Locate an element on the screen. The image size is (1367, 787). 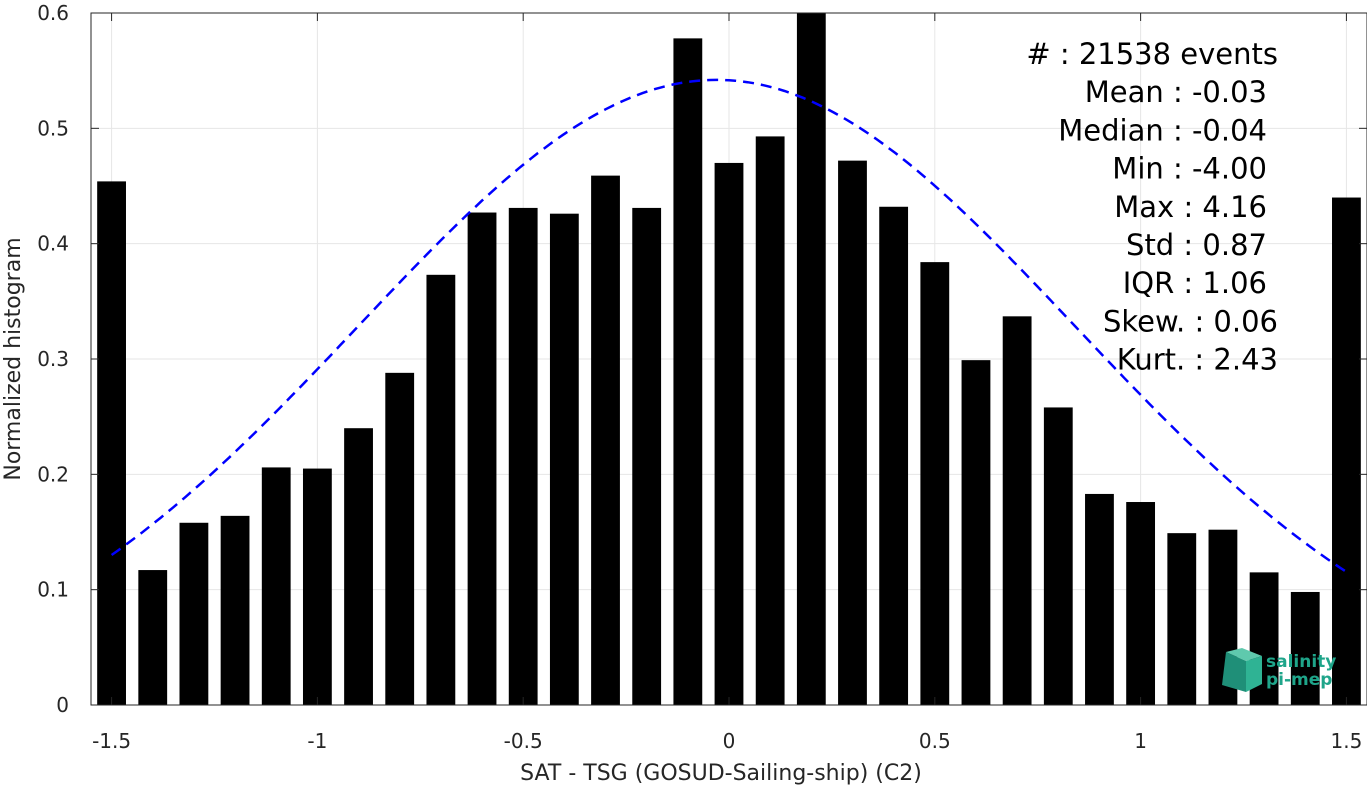
x-tick-labels: -1.5 -1 -0.5 0 0.5 1 1.5 is located at coordinates (727, 741).